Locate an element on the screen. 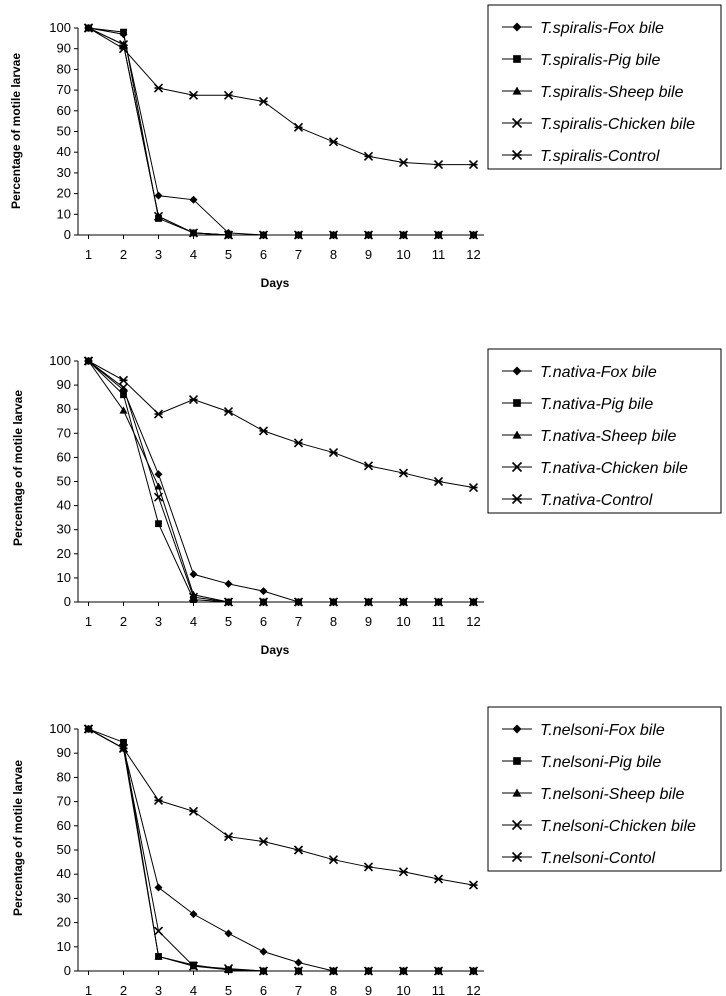 The width and height of the screenshot is (726, 996). y-tick-label: 100 is located at coordinates (60, 27).